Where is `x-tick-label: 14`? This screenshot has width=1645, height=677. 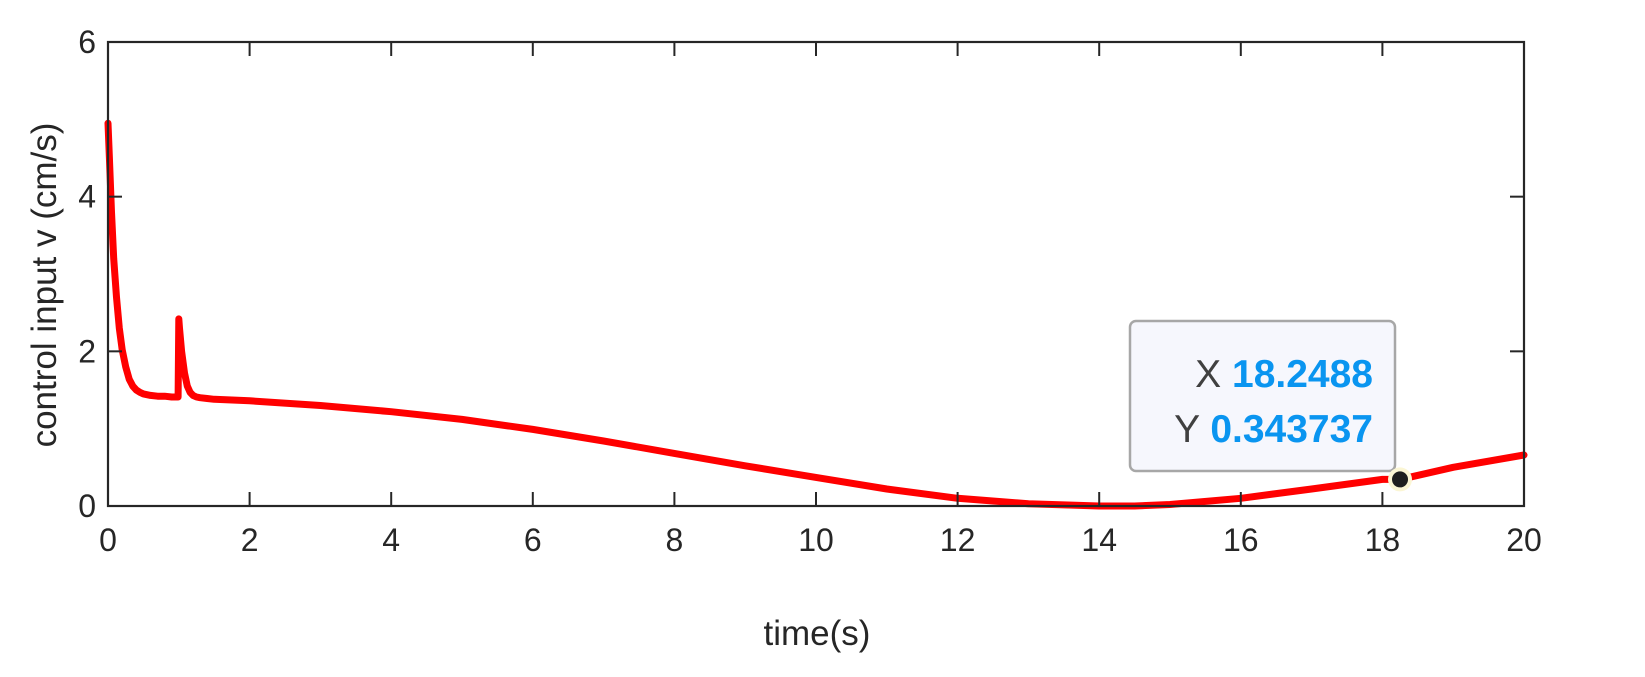 x-tick-label: 14 is located at coordinates (1099, 540).